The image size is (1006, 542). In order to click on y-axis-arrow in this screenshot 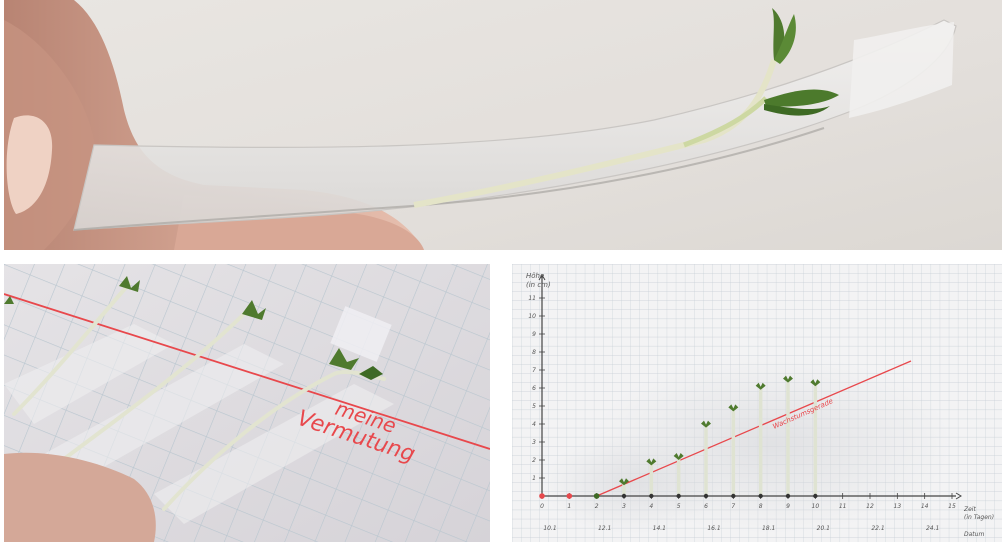, I will do `click(542, 277)`.